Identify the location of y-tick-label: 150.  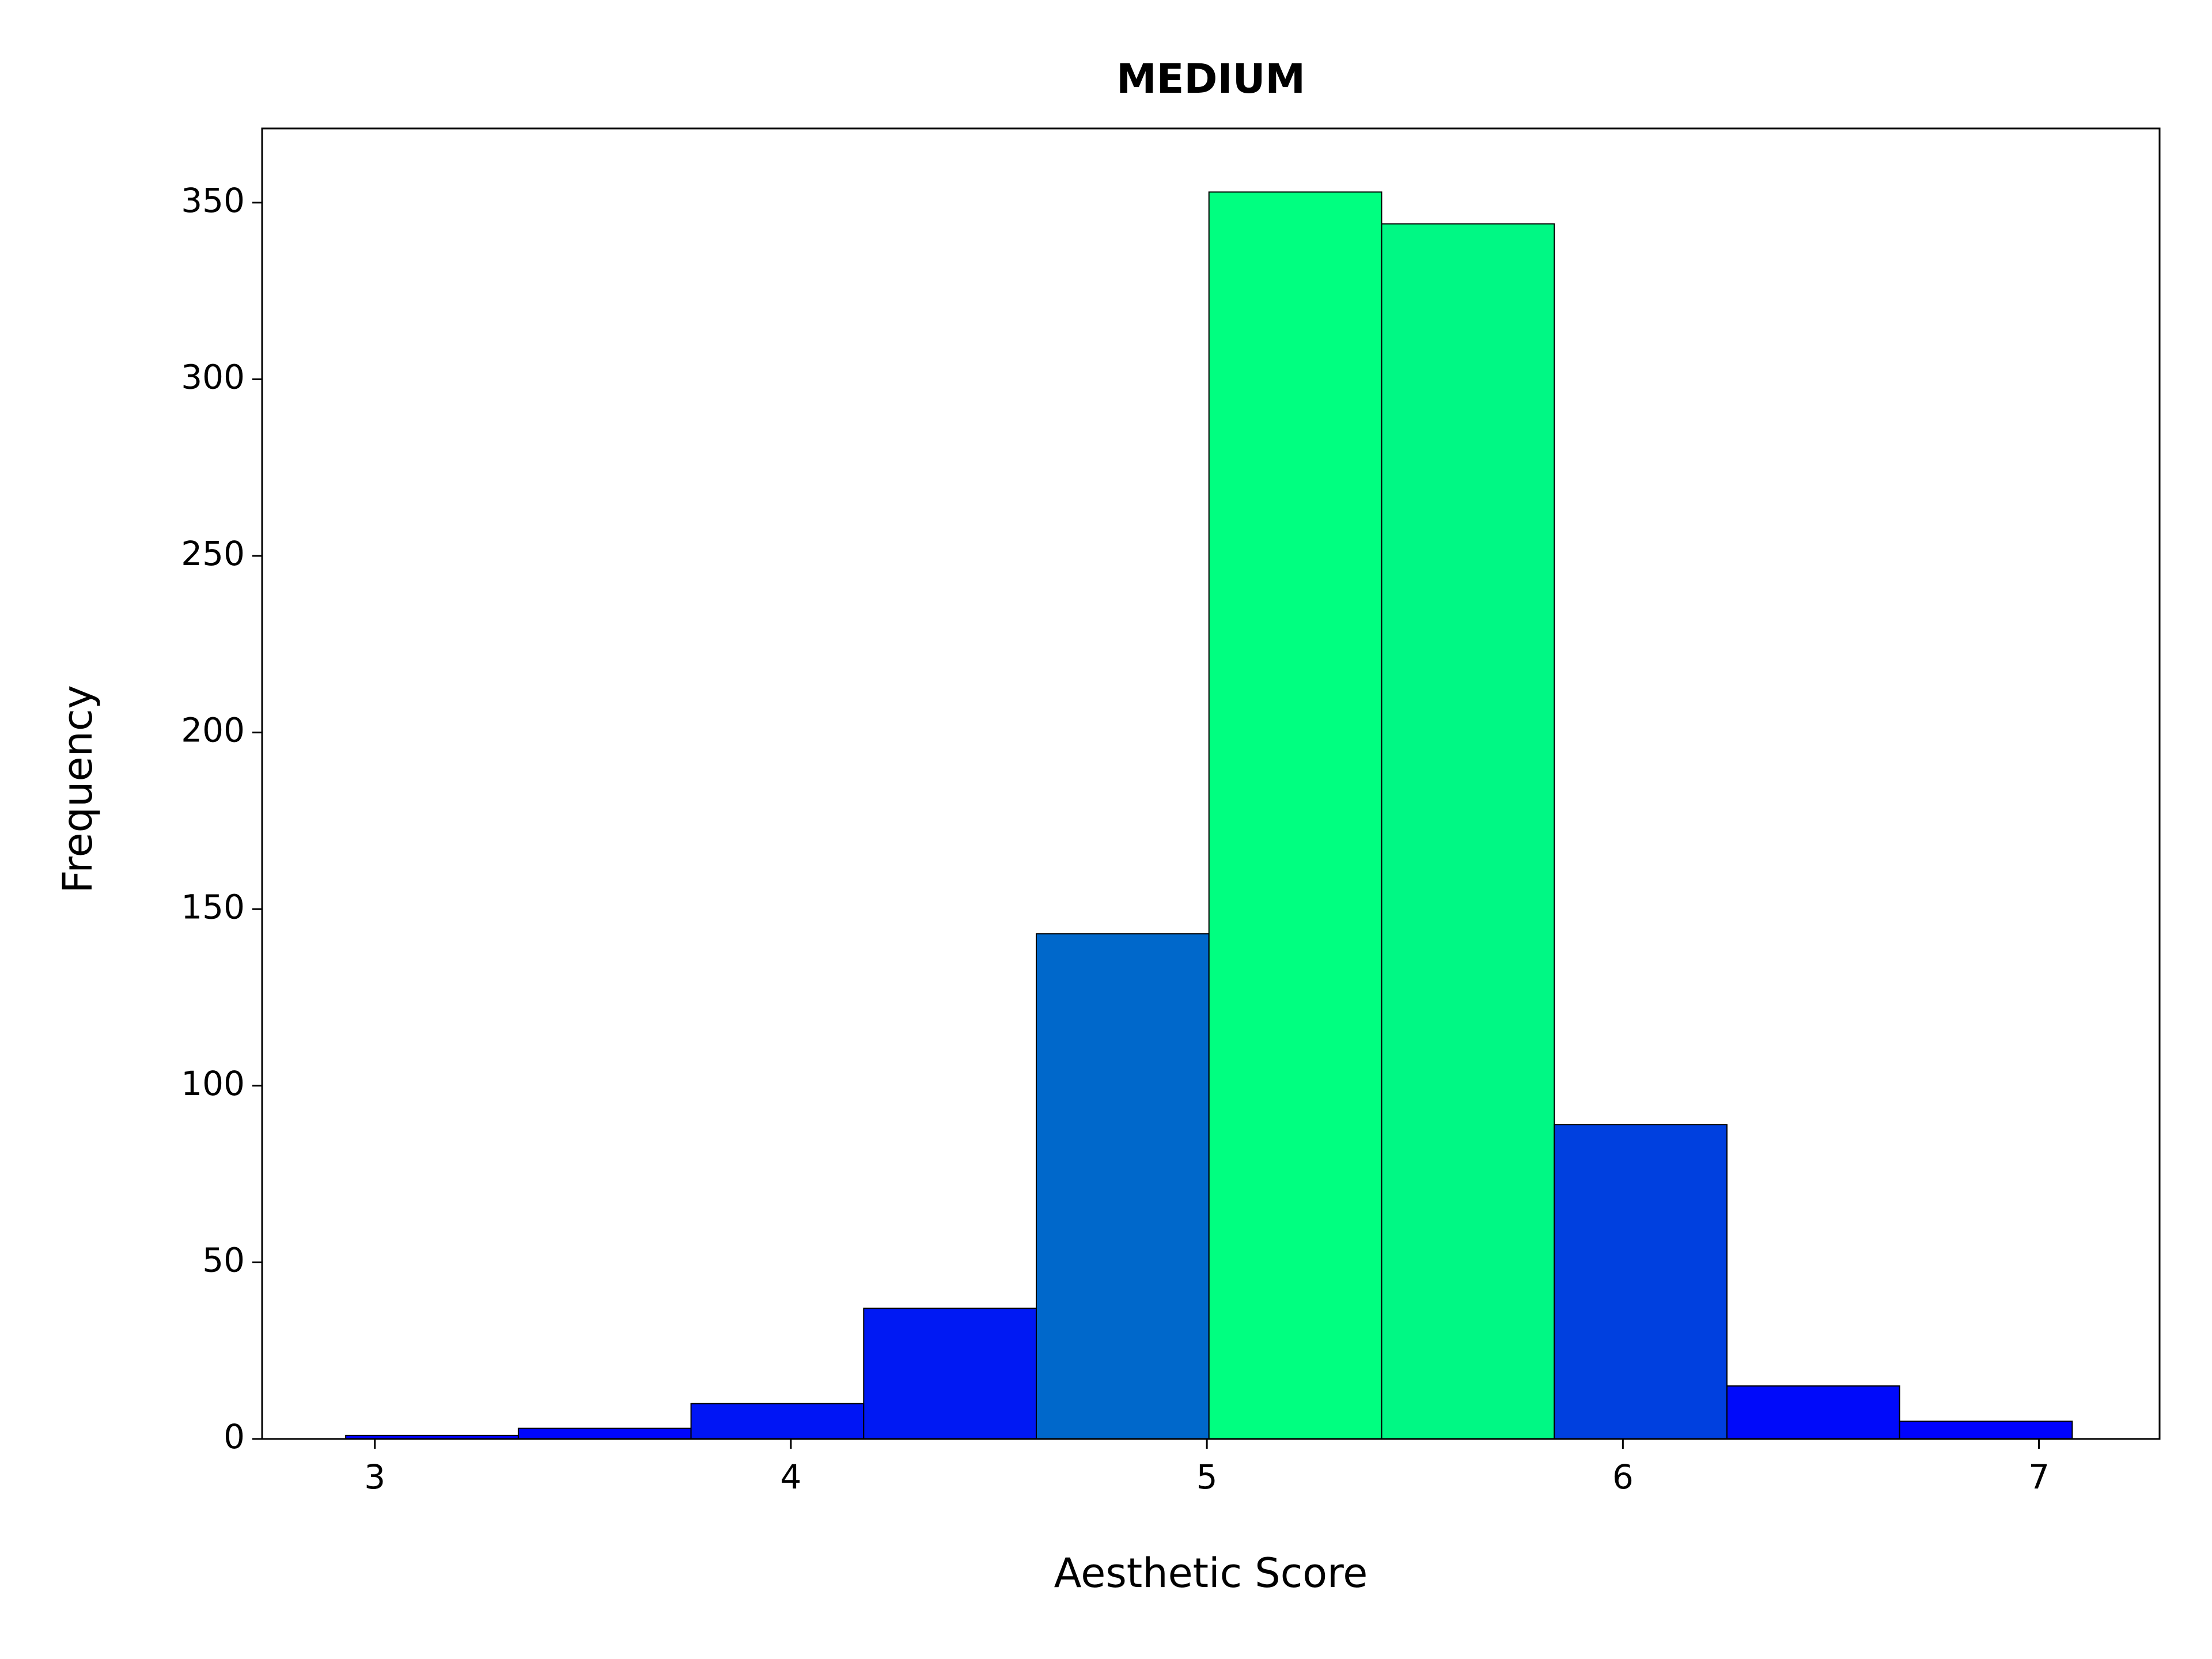
(213, 906).